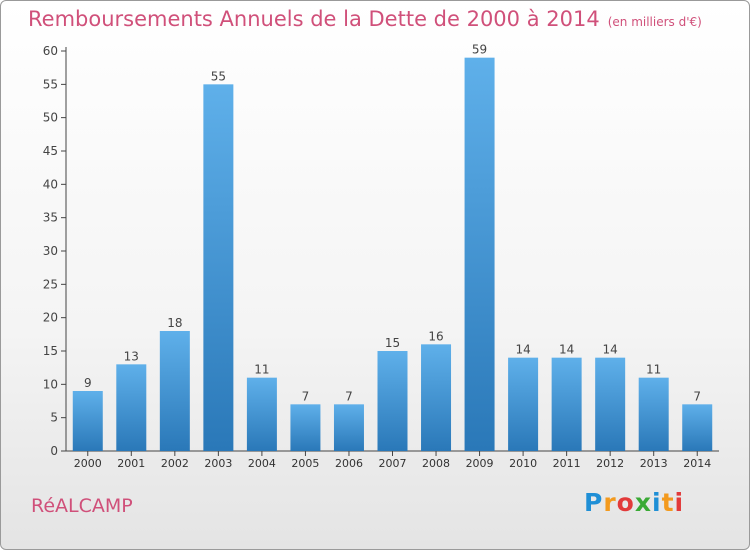 The image size is (750, 550). Describe the element at coordinates (131, 463) in the screenshot. I see `x-tick-label: 2001` at that location.